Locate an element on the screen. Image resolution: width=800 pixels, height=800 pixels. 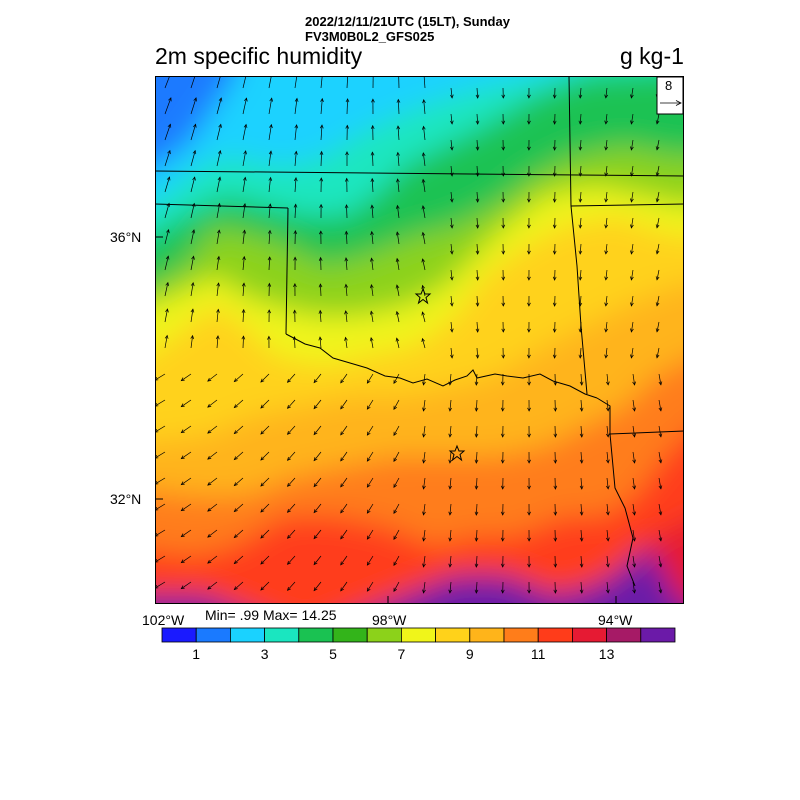
plot-title: 2m specific humidity is located at coordinates (259, 56).